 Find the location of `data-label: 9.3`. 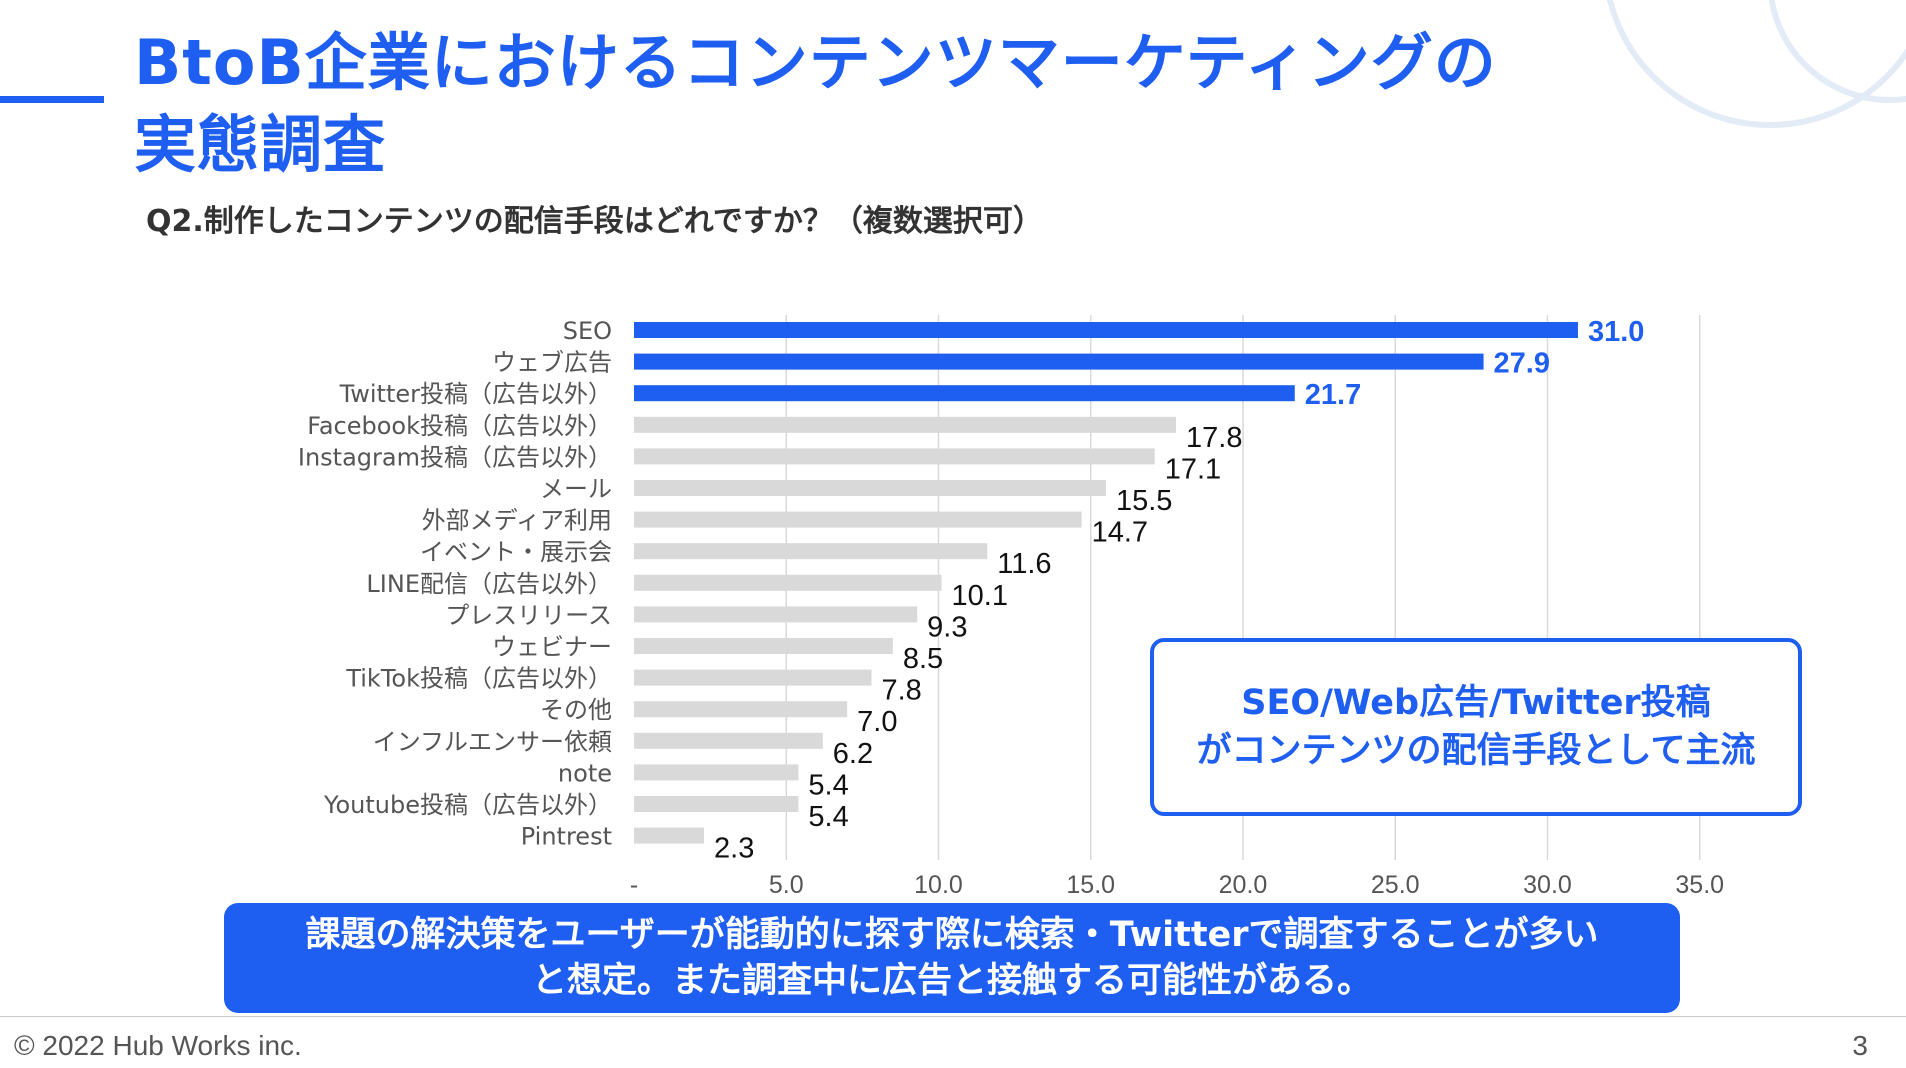

data-label: 9.3 is located at coordinates (947, 627).